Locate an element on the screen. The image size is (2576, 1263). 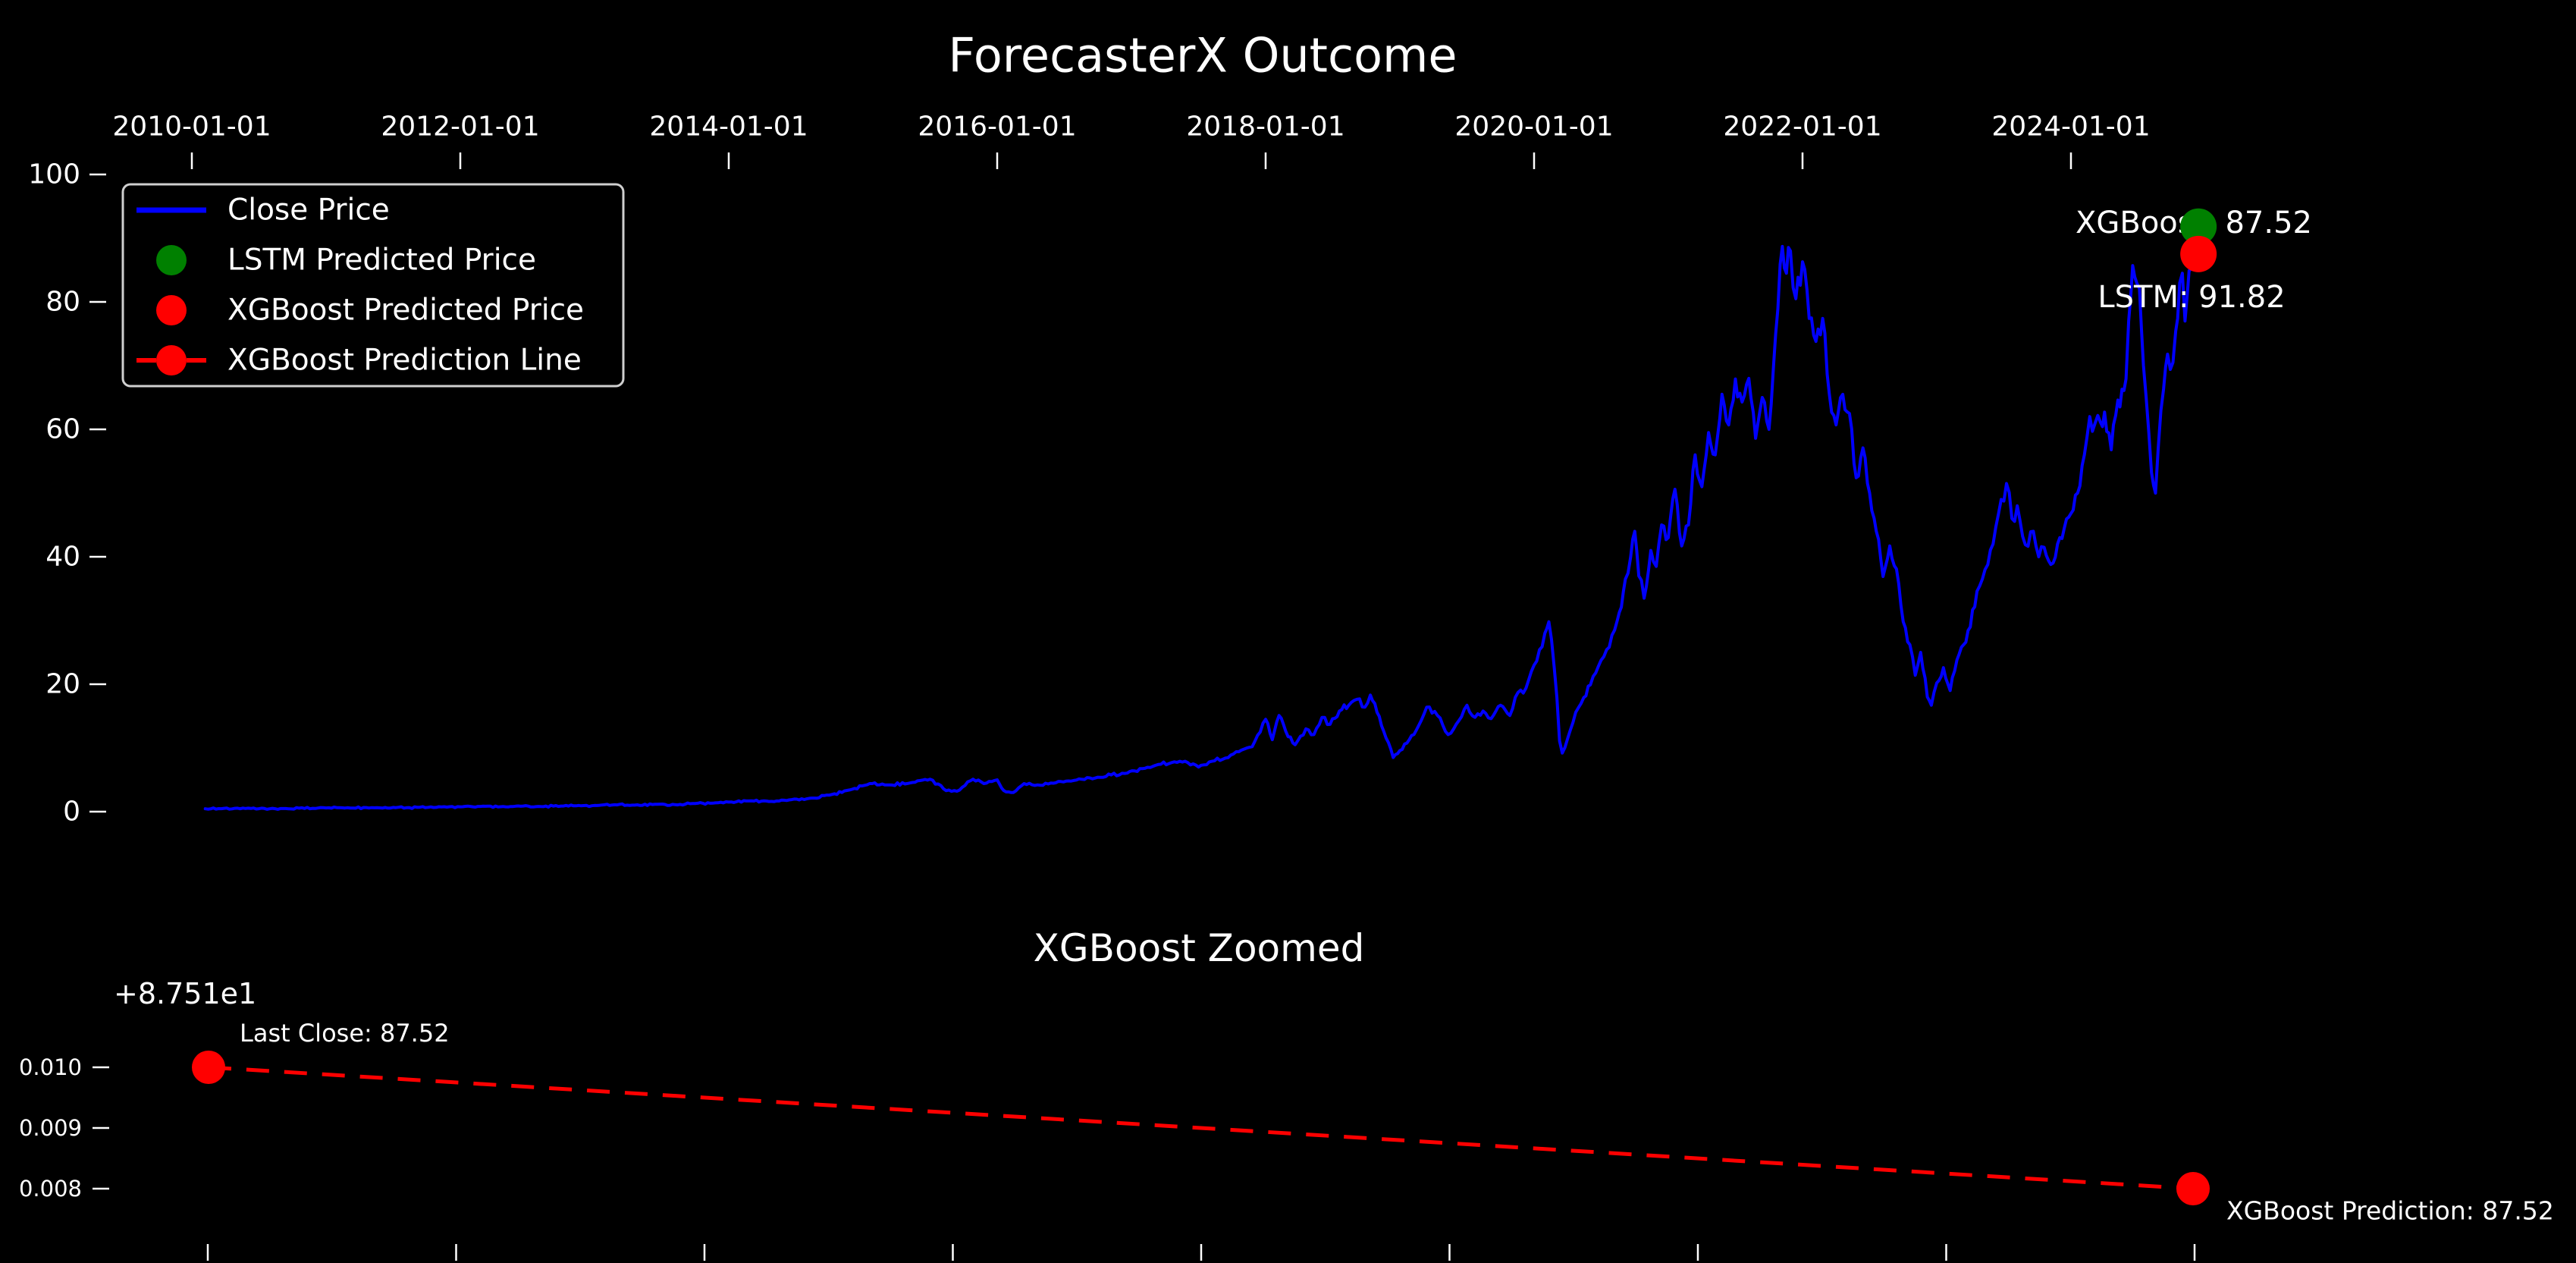
xgboost-prediction-dashed-line is located at coordinates (1201, 1128).